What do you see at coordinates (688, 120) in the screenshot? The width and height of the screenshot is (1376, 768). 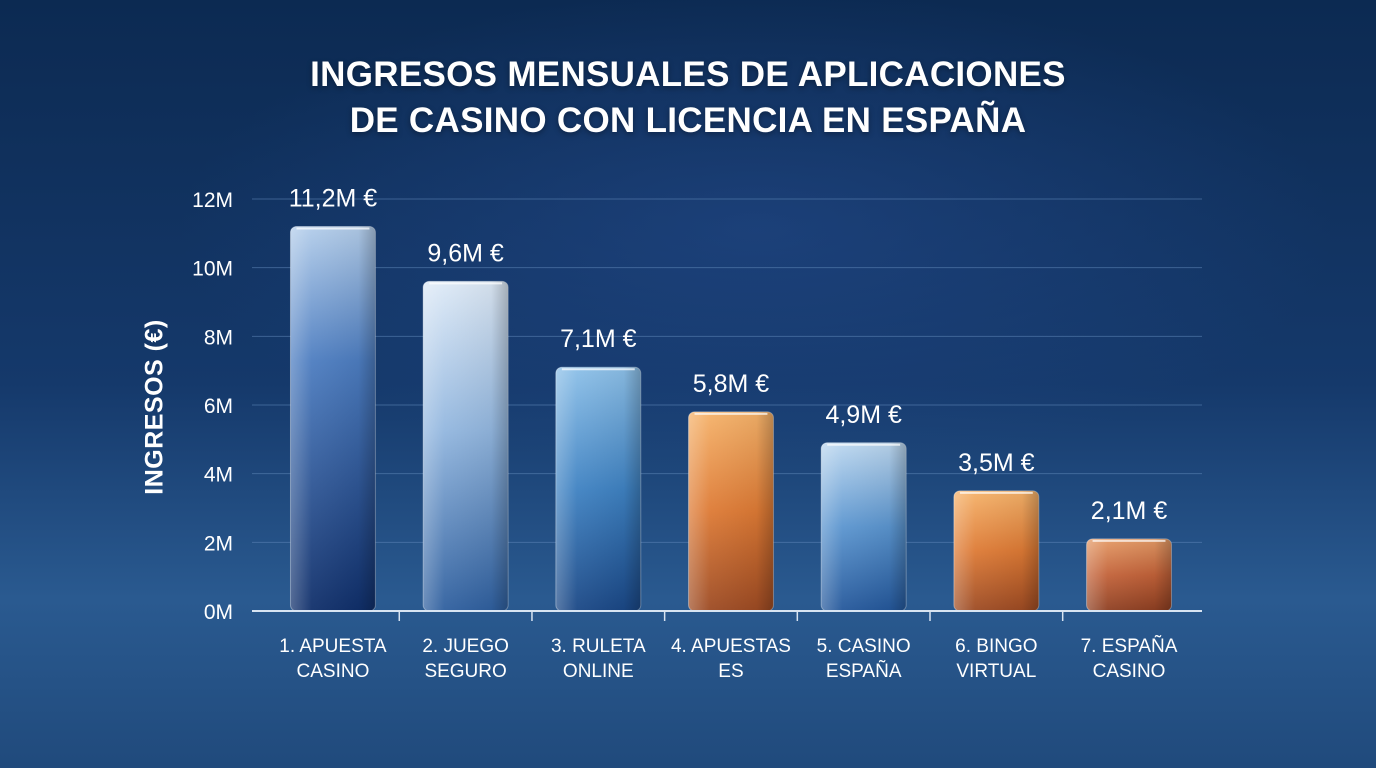 I see `chart-title-line-2: DE CASINO CON LICENCIA EN ESPAÑA` at bounding box center [688, 120].